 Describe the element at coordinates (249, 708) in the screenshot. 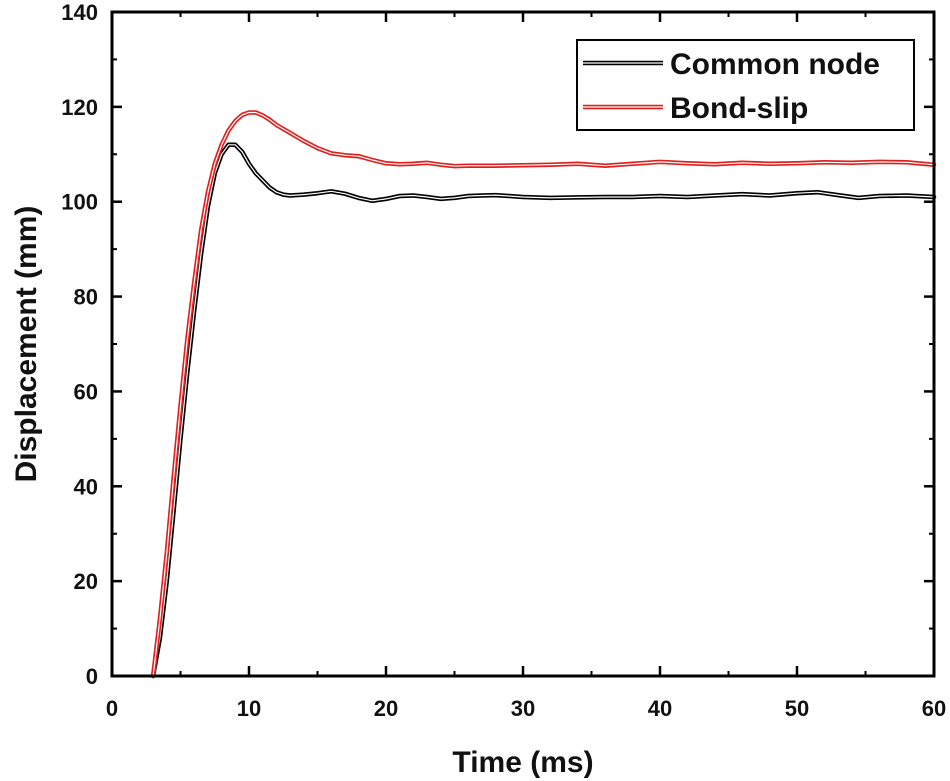

I see `x-tick-label: 10` at that location.